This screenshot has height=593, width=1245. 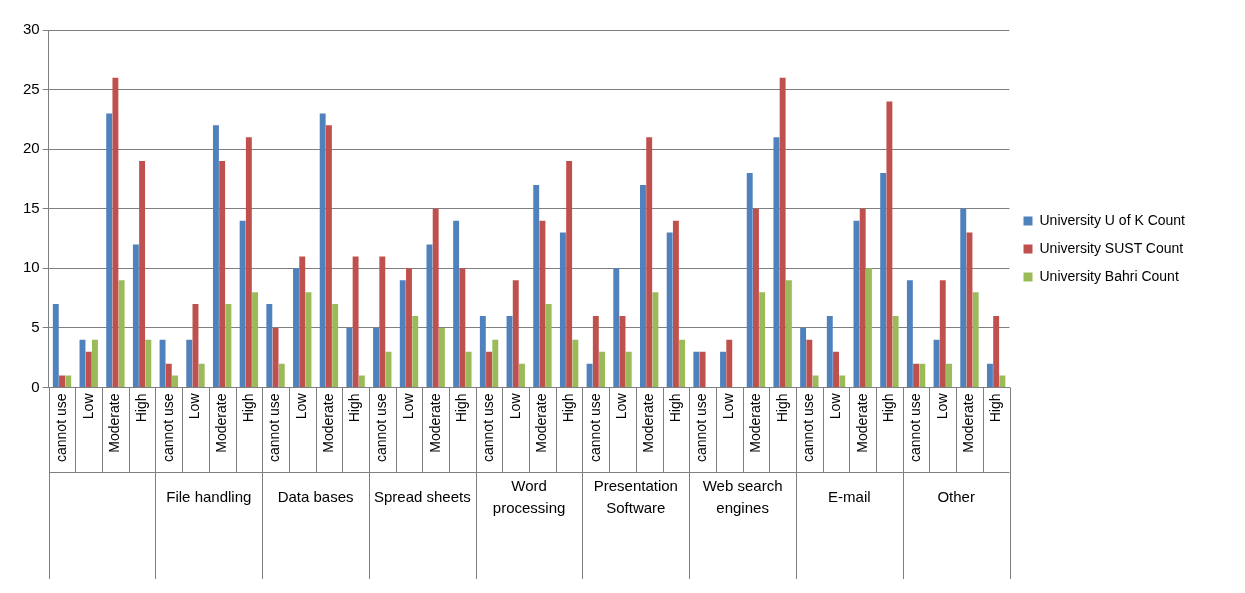 What do you see at coordinates (209, 497) in the screenshot?
I see `text: File handling` at bounding box center [209, 497].